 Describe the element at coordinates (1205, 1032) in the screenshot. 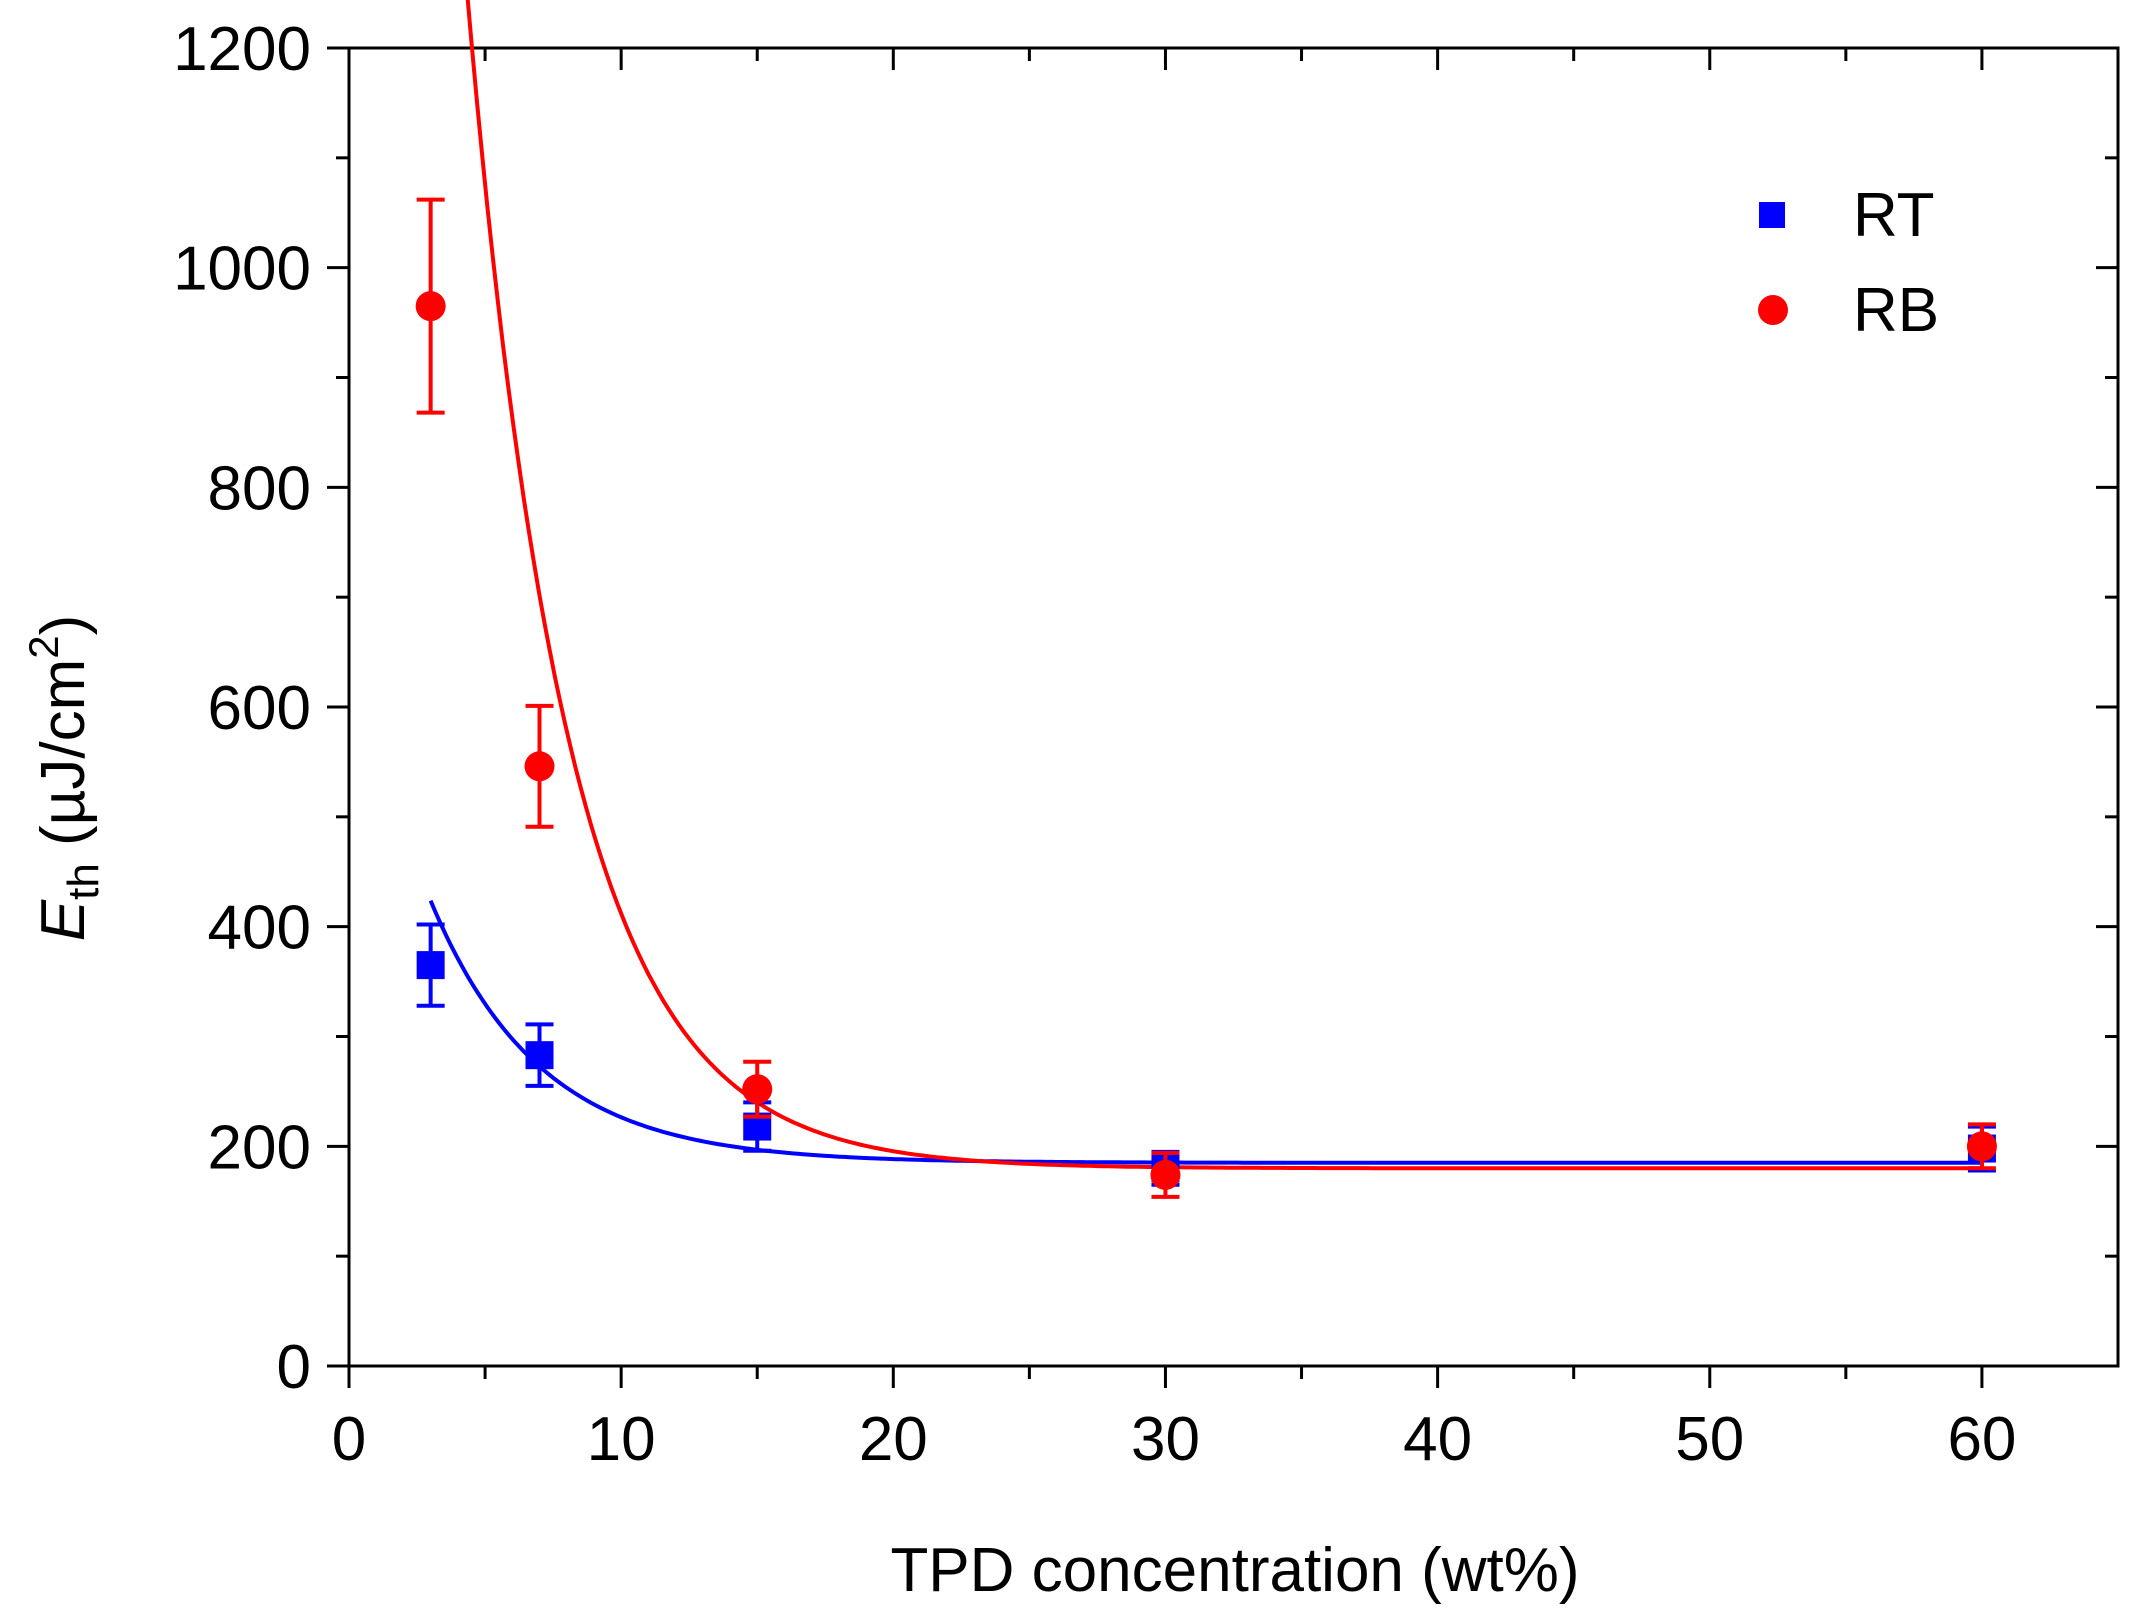

I see `fit-curve-rt` at that location.